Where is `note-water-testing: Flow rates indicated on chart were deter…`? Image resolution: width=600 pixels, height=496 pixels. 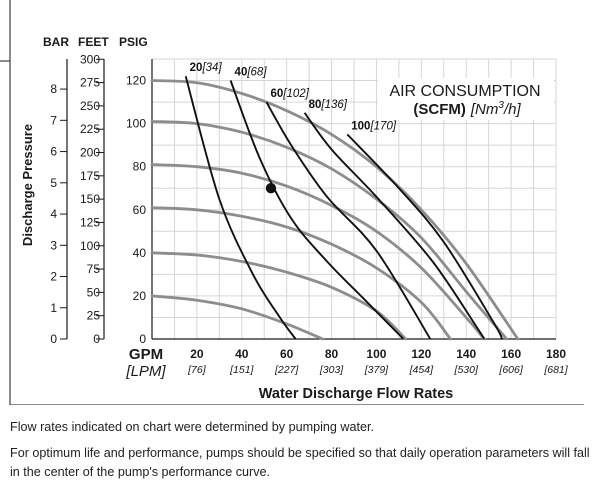 note-water-testing: Flow rates indicated on chart were deter… is located at coordinates (192, 427).